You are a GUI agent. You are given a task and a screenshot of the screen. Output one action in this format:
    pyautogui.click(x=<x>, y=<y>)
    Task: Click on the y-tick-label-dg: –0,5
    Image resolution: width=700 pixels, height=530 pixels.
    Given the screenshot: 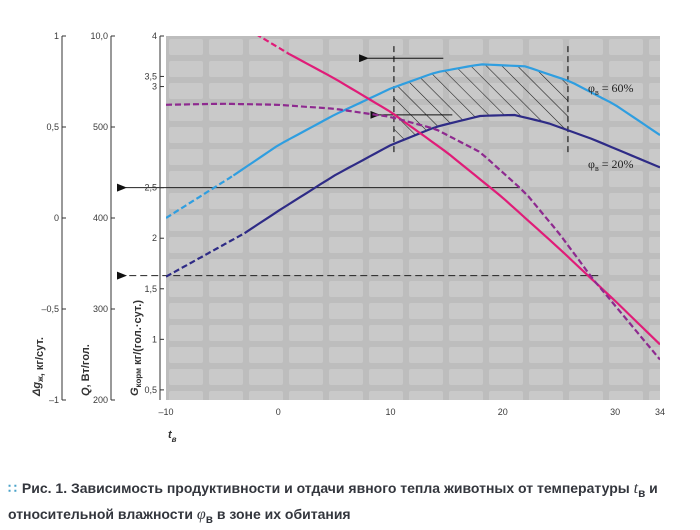 What is the action you would take?
    pyautogui.click(x=50, y=309)
    